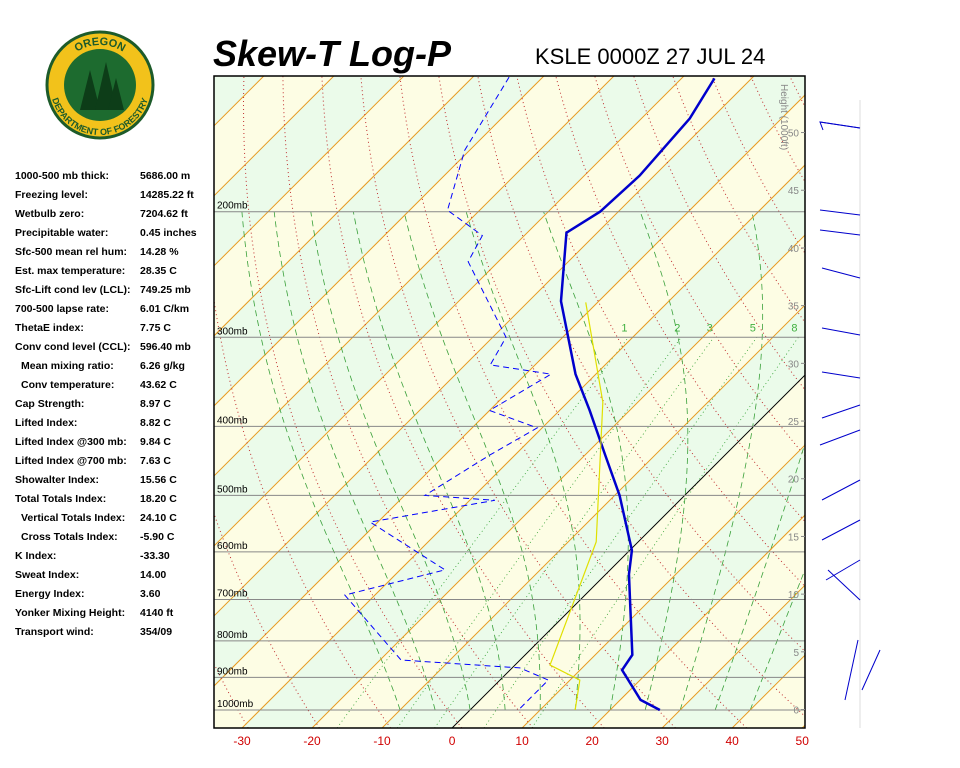  Describe the element at coordinates (332, 53) in the screenshot. I see `chart-title: Skew-T Log-P` at that location.